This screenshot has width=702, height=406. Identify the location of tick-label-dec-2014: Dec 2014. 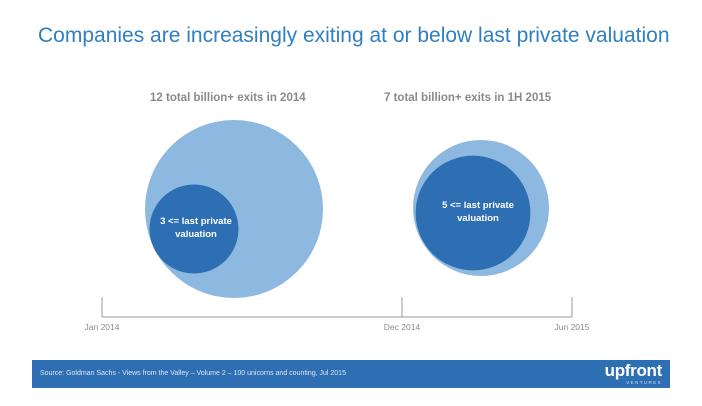
(402, 327).